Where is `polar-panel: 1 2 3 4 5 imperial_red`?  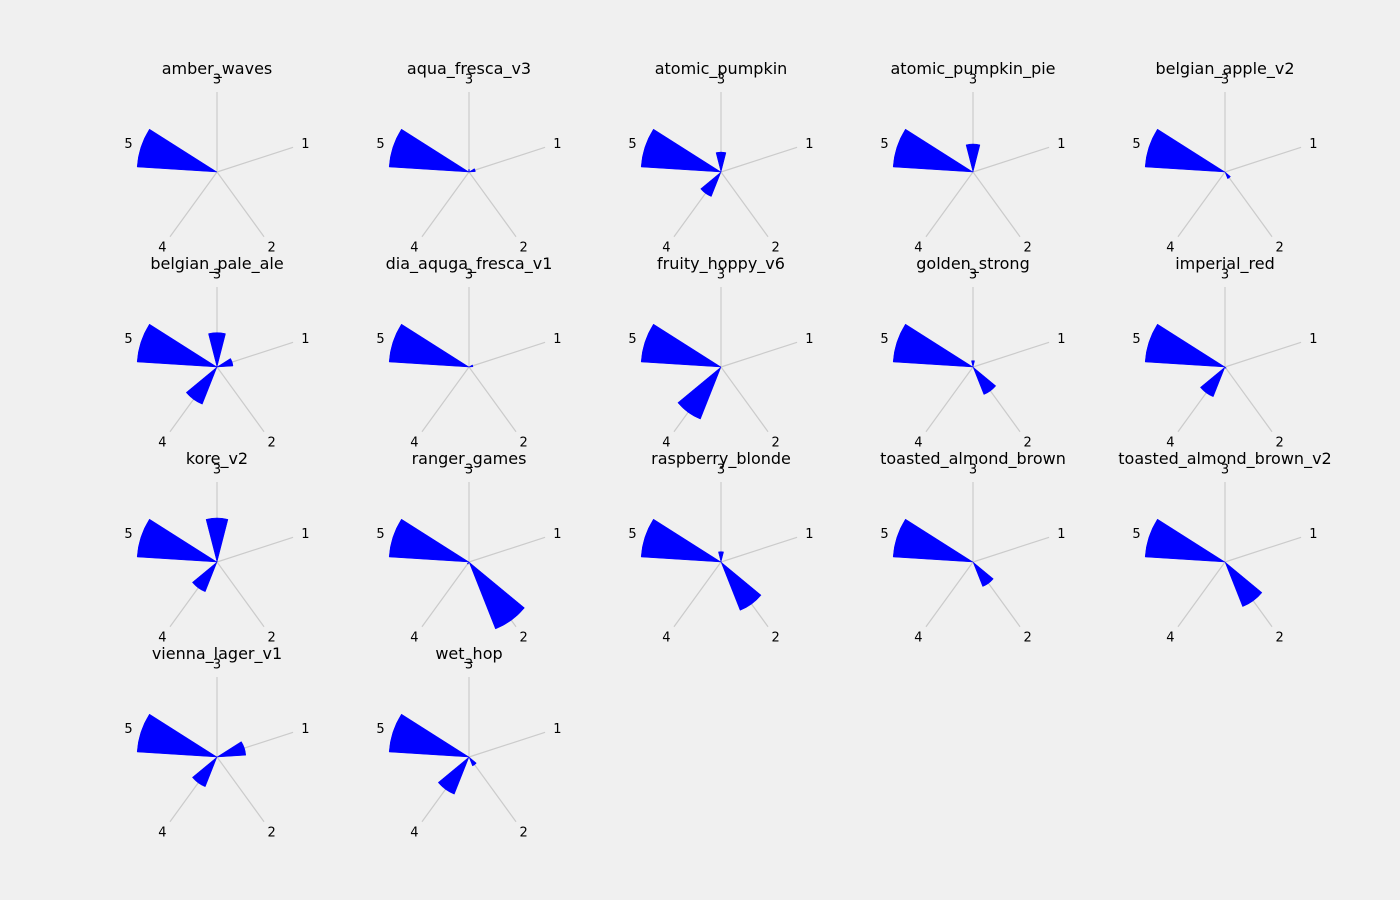
polar-panel: 1 2 3 4 5 imperial_red is located at coordinates (1224, 352).